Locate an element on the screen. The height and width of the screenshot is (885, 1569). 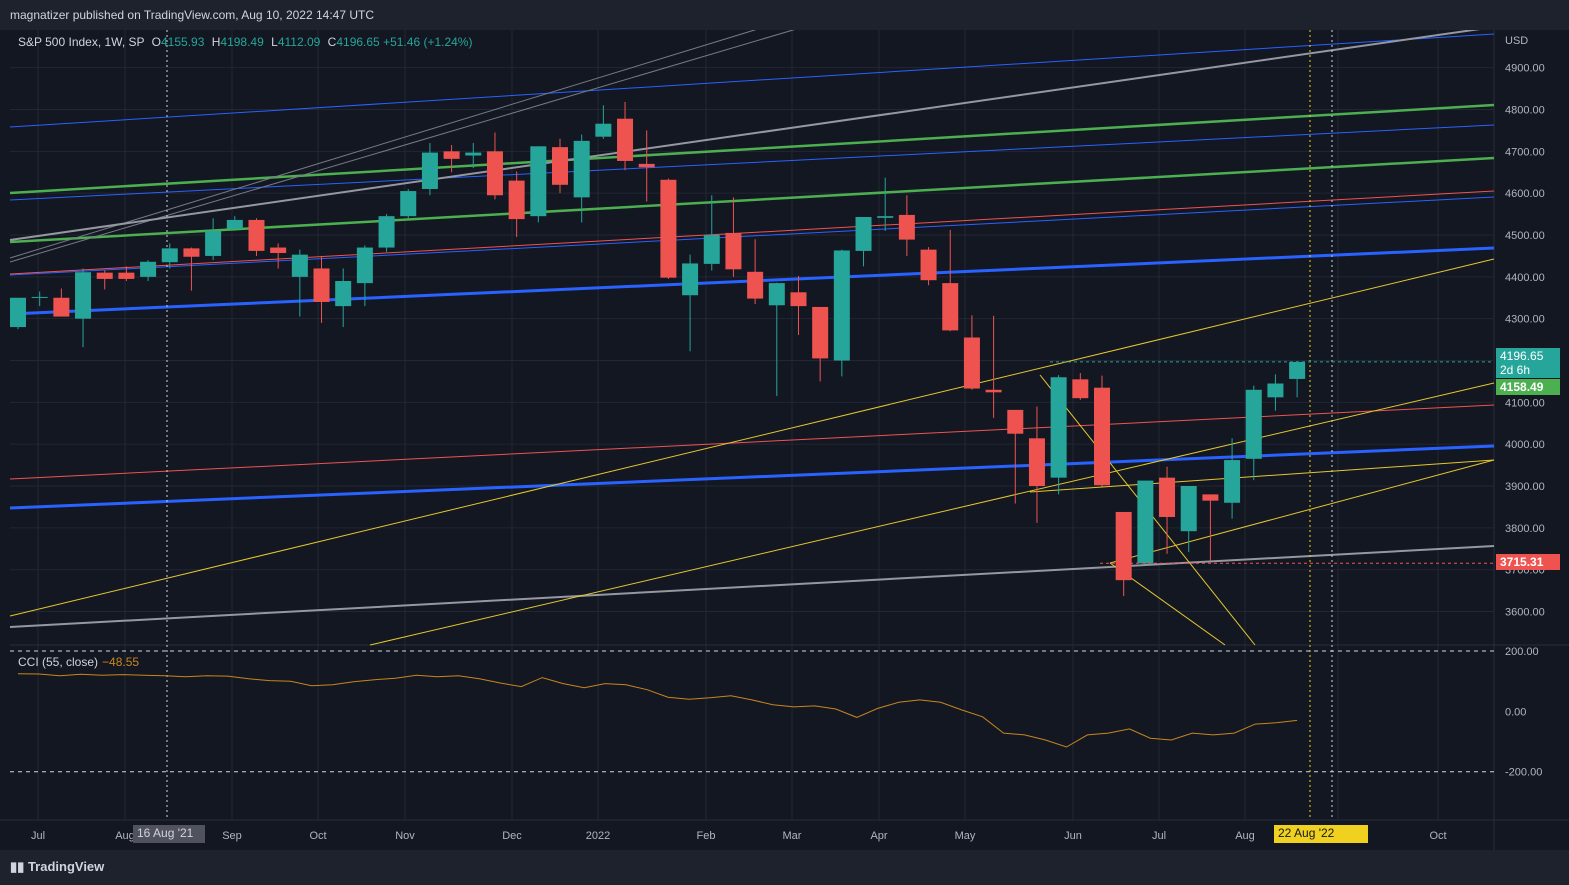
open-value: 4155.93 is located at coordinates (183, 42).